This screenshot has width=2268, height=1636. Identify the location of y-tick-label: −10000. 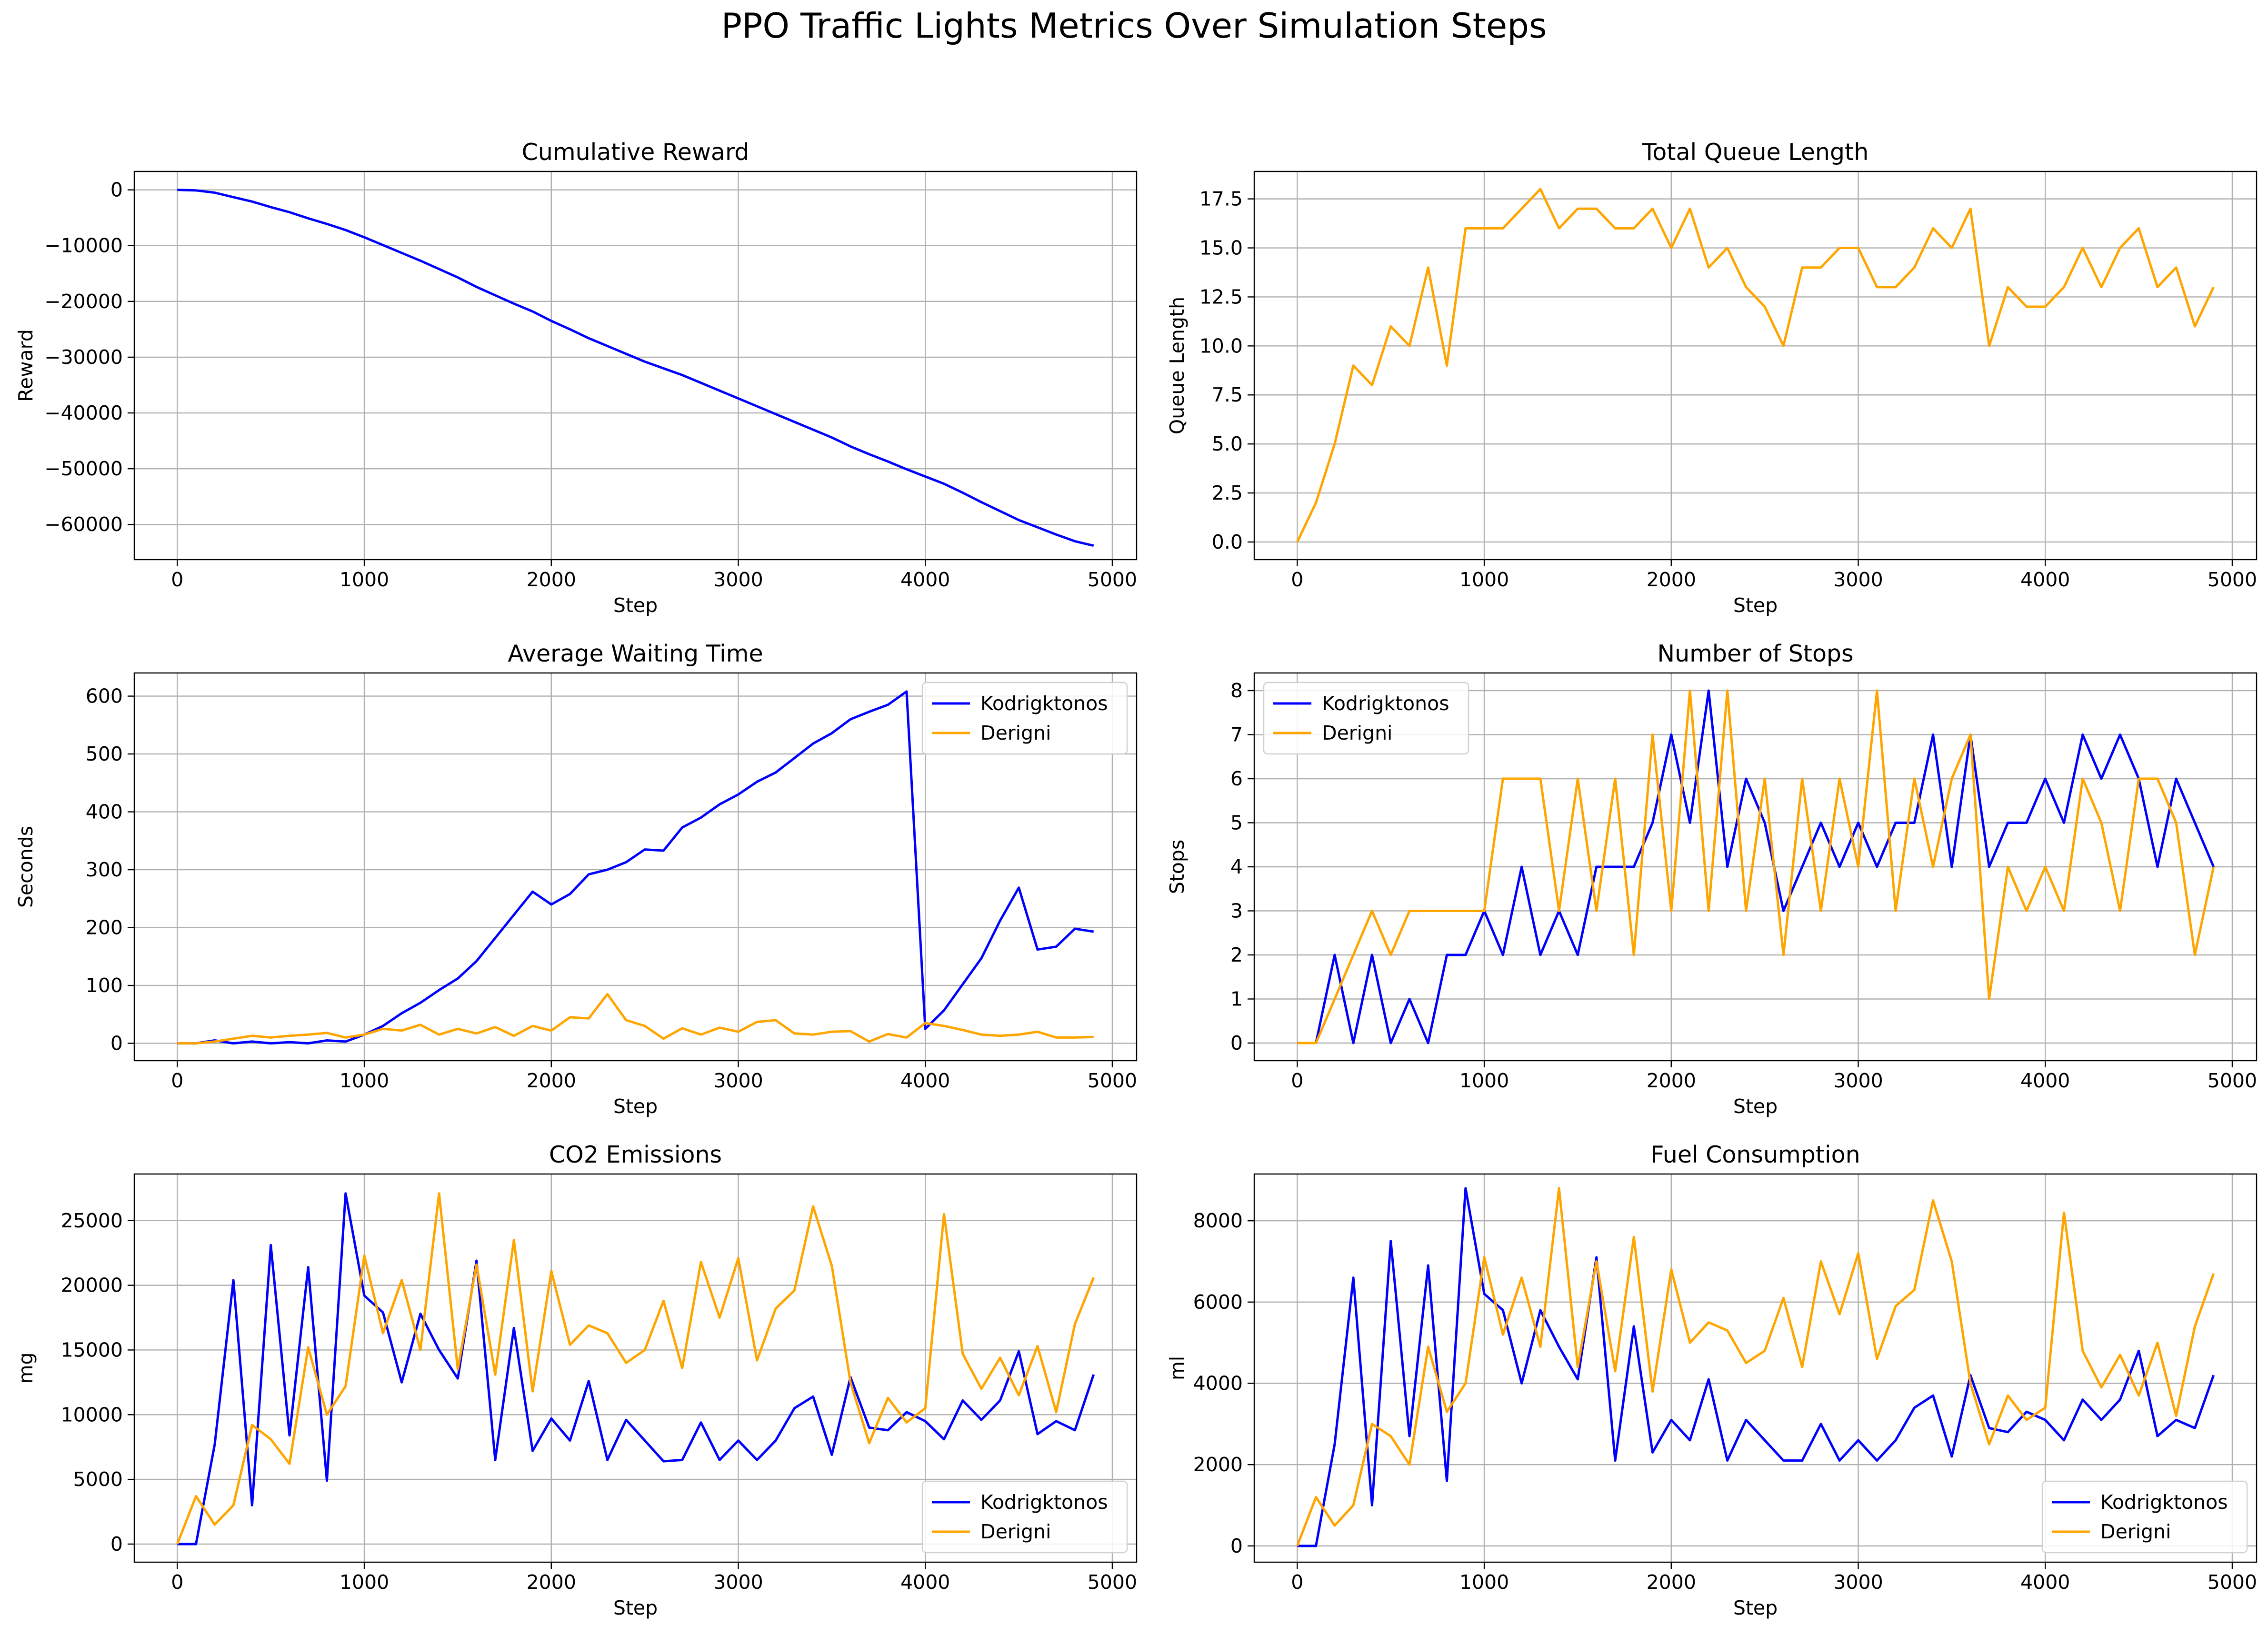
(83, 245).